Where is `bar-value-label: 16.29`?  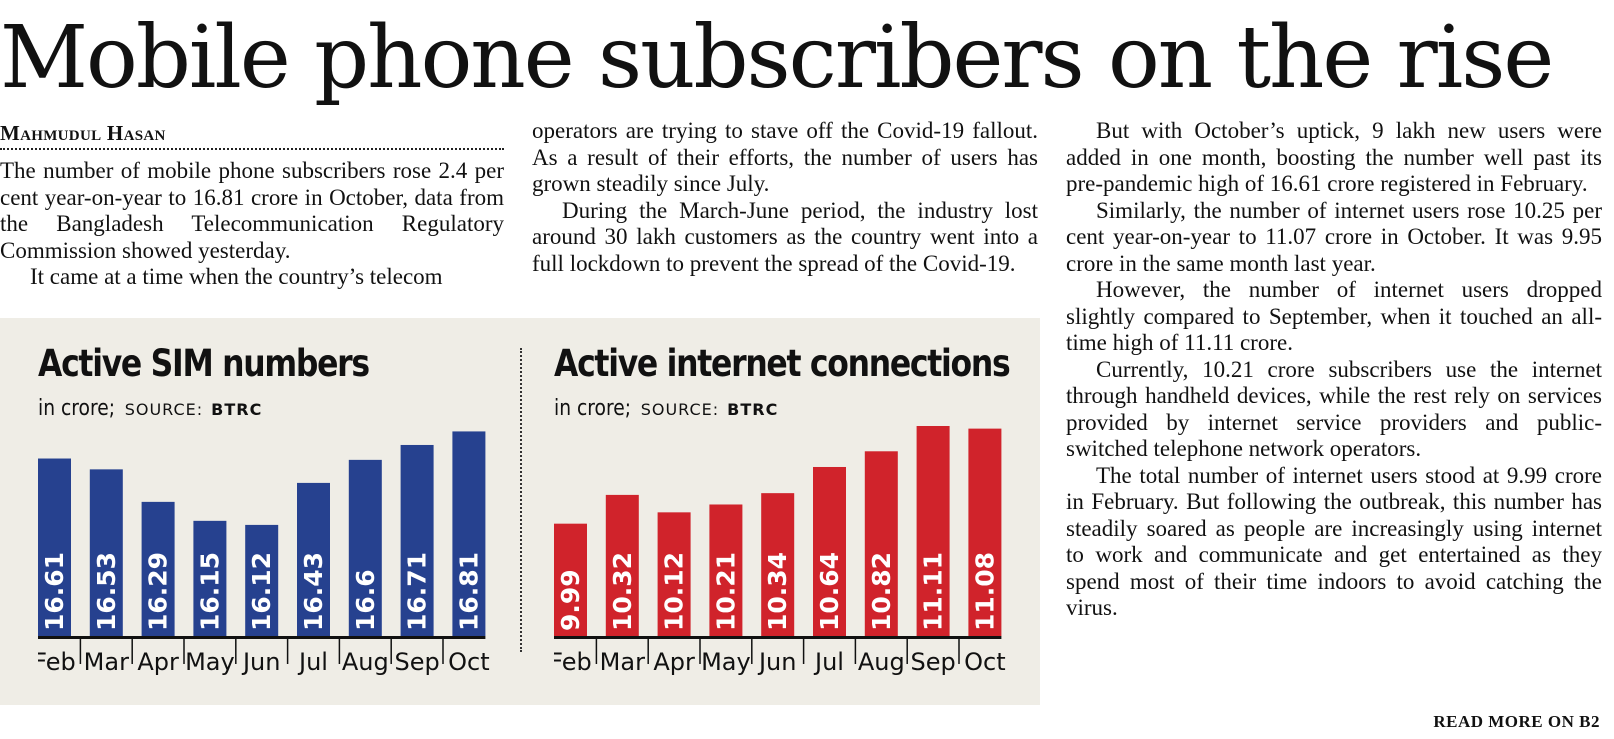 bar-value-label: 16.29 is located at coordinates (158, 591).